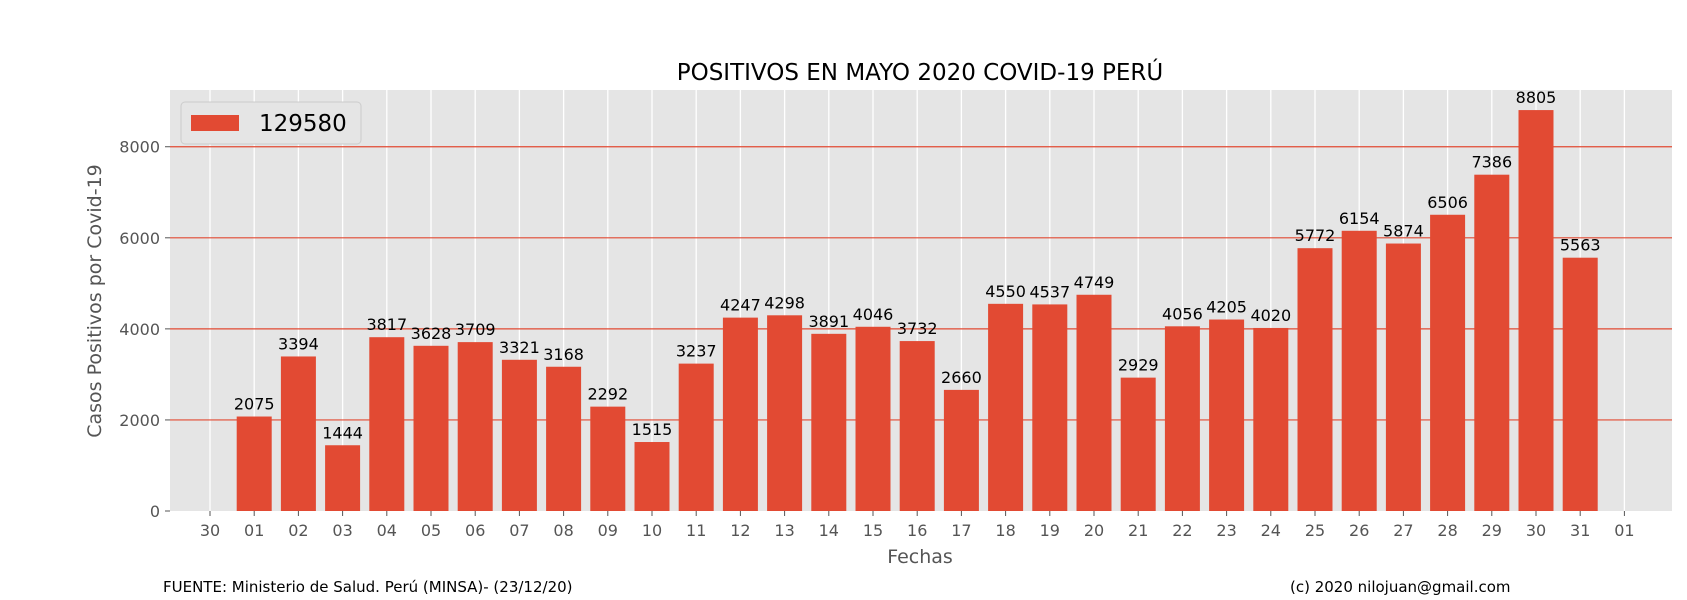 The height and width of the screenshot is (600, 1687). What do you see at coordinates (1492, 530) in the screenshot?
I see `x-tick-label: 29` at bounding box center [1492, 530].